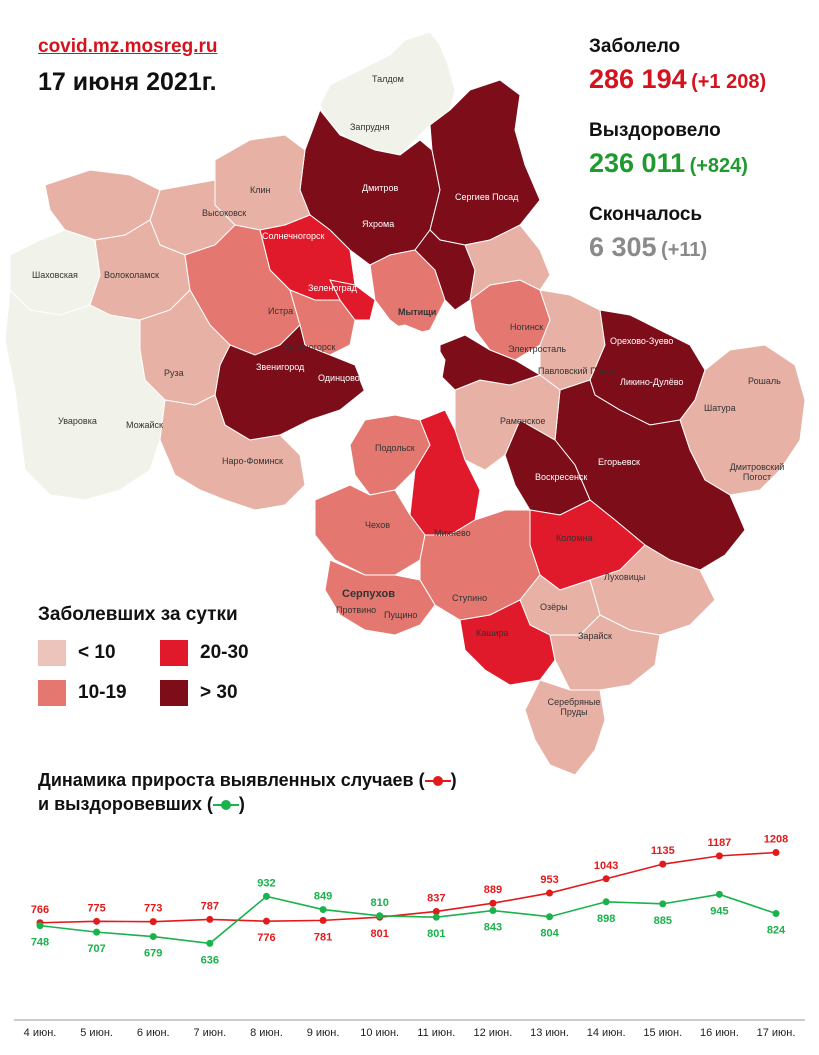 This screenshot has height=1055, width=819. Describe the element at coordinates (323, 937) in the screenshot. I see `cases-data-label: 781` at that location.